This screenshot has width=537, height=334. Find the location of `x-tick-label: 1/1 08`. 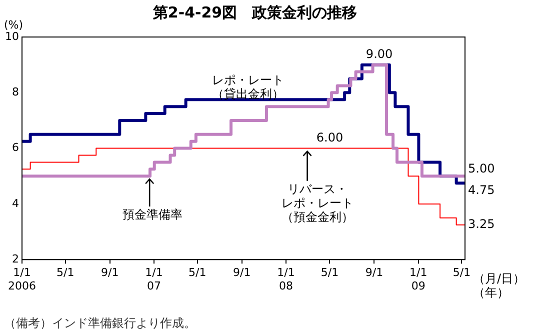

x-tick-label: 1/1 08 is located at coordinates (286, 279).